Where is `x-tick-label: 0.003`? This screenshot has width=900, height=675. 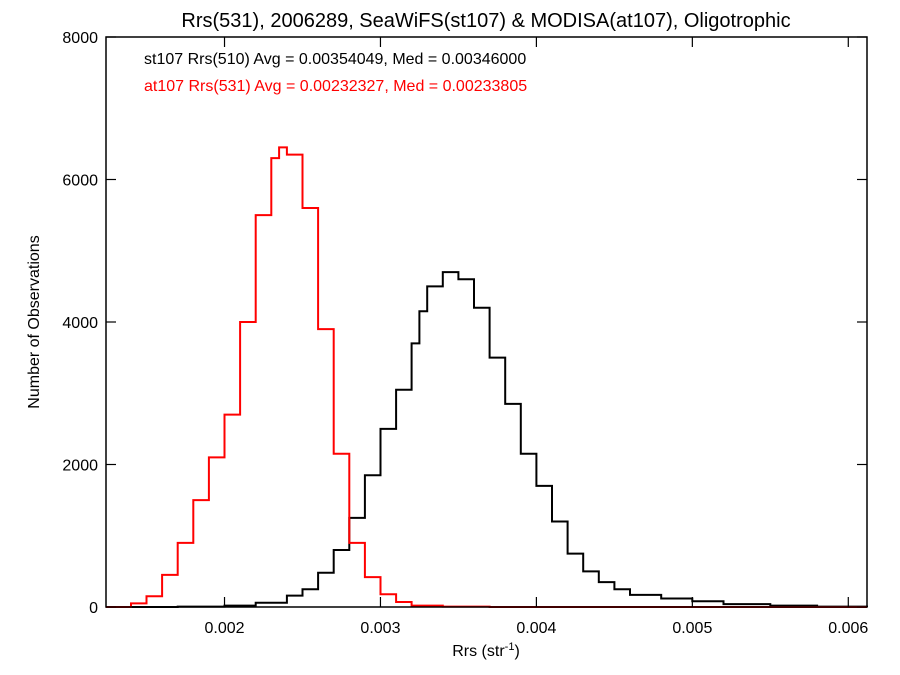 x-tick-label: 0.003 is located at coordinates (380, 628).